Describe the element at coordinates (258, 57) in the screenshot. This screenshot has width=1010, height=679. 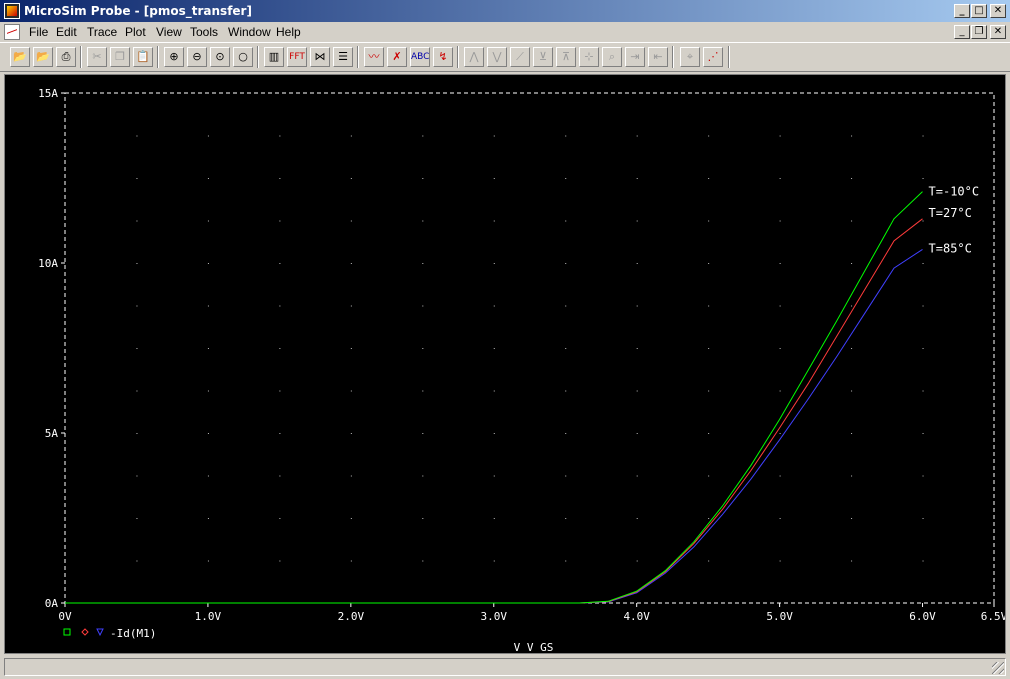
I see `toolbar-separator` at that location.